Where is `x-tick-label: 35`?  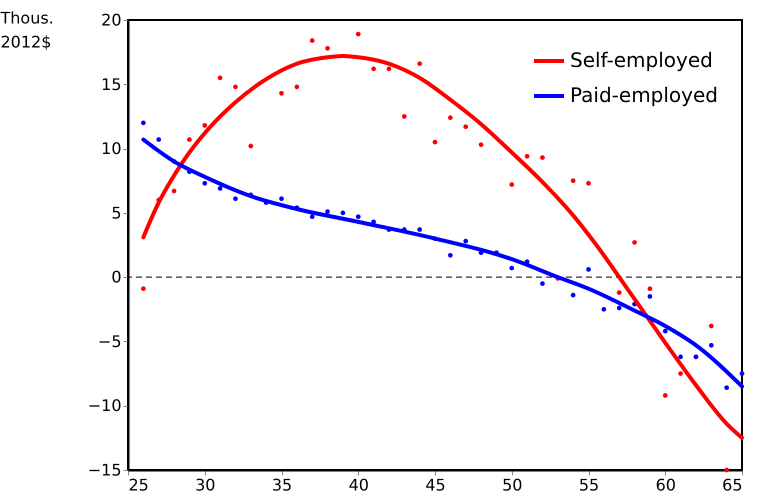 x-tick-label: 35 is located at coordinates (282, 485).